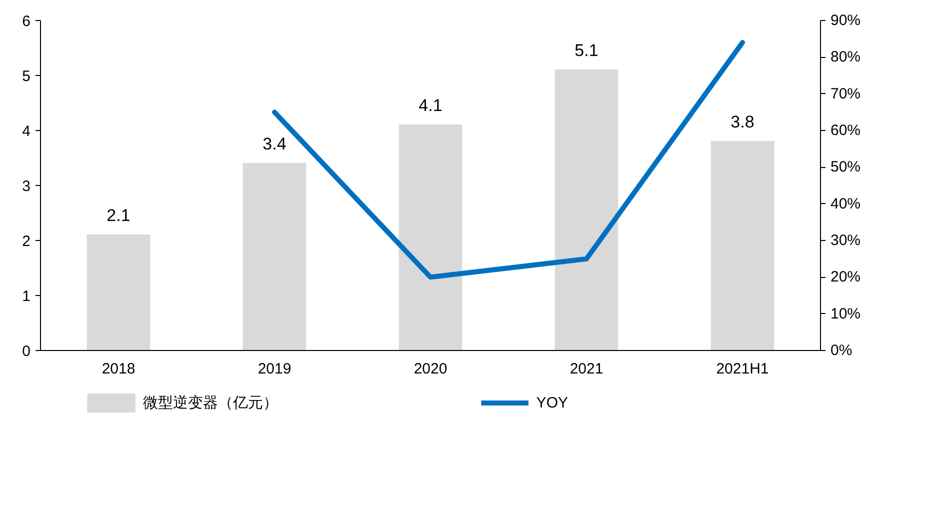 The width and height of the screenshot is (948, 508). I want to click on y-tick-label: 0, so click(26, 351).